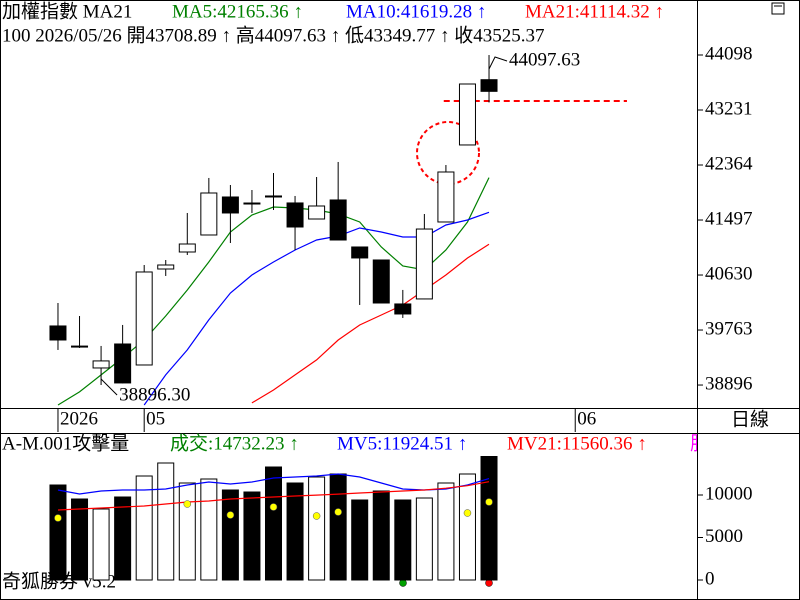 The width and height of the screenshot is (800, 600). Describe the element at coordinates (67, 11) in the screenshot. I see `chart-title: 加權指數 MA21` at that location.